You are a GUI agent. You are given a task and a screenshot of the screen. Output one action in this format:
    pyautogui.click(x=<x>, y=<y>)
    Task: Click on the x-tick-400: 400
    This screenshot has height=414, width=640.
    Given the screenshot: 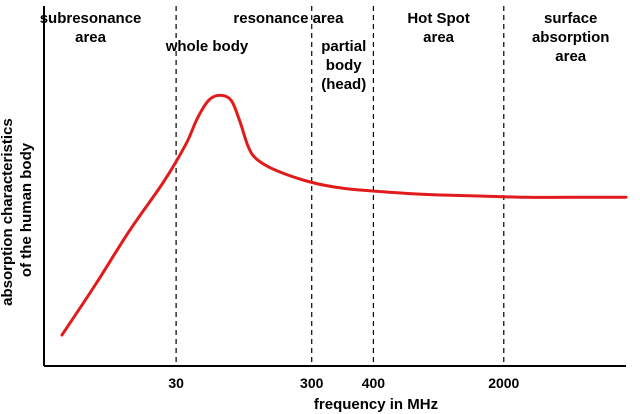 What is the action you would take?
    pyautogui.click(x=374, y=383)
    